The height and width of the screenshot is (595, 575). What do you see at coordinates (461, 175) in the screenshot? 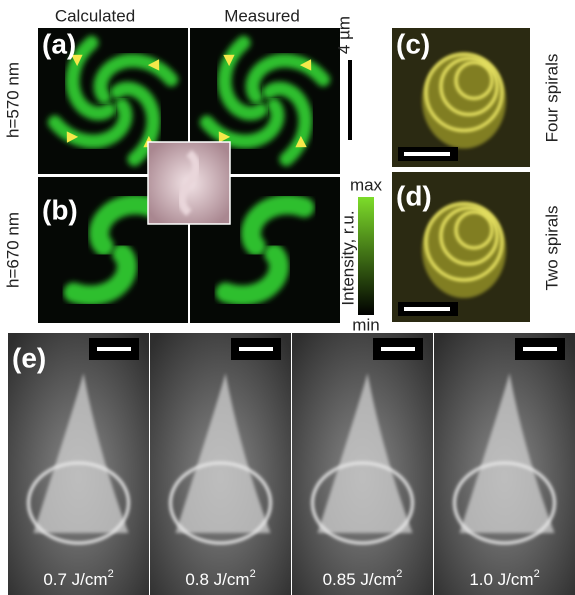
I see `sem-insets` at bounding box center [461, 175].